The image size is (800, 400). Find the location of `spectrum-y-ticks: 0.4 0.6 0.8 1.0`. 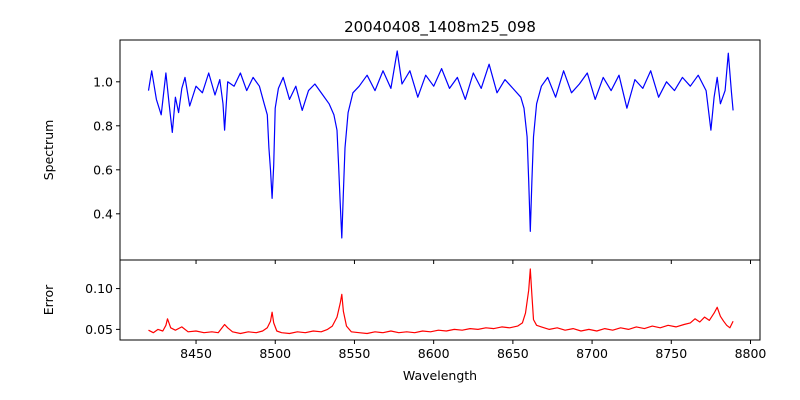

spectrum-y-ticks: 0.4 0.6 0.8 1.0 is located at coordinates (106, 147).